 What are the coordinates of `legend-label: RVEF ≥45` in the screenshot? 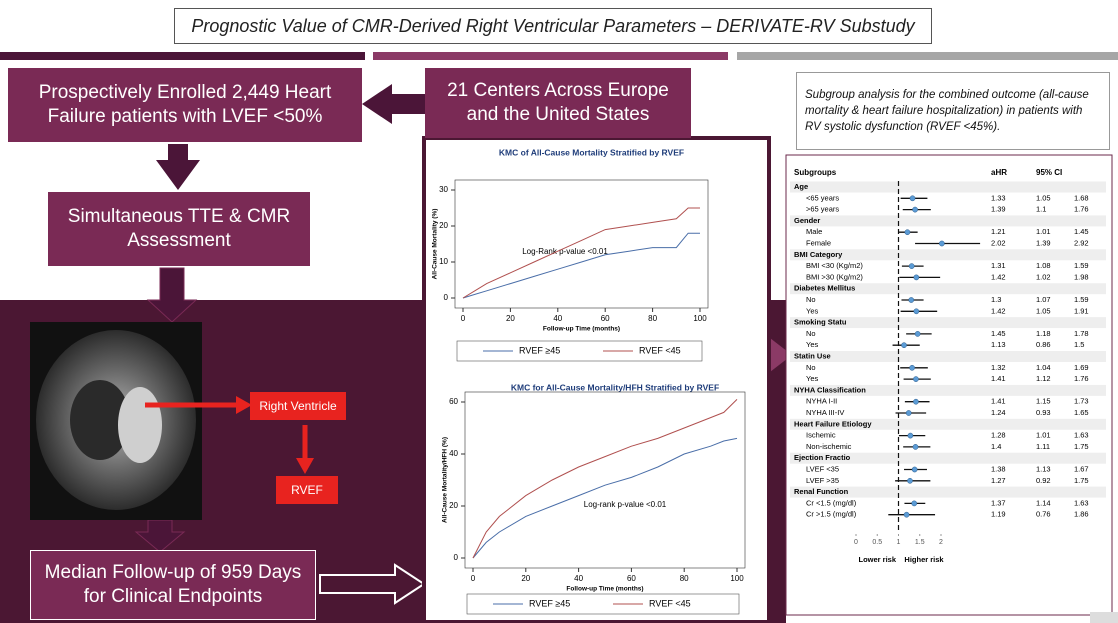 It's located at (549, 603).